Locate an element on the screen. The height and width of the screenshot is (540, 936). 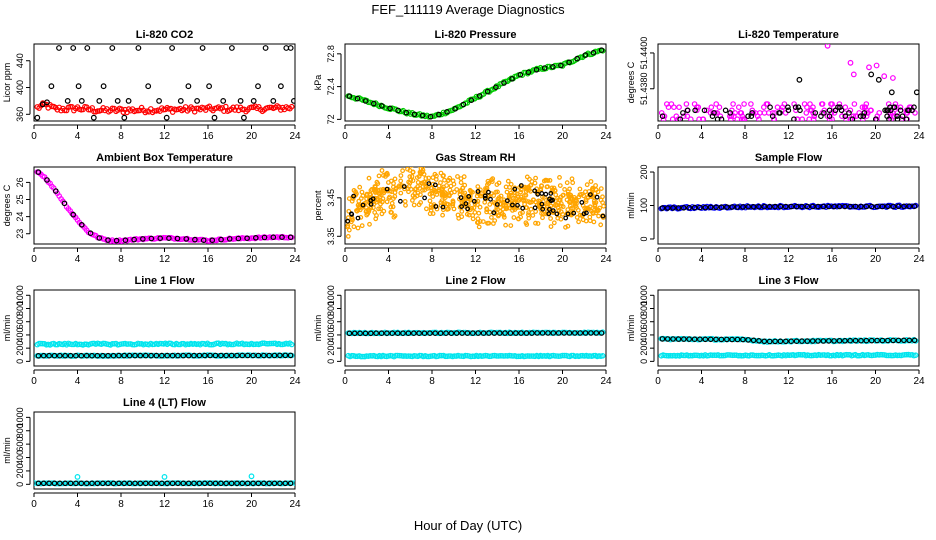
y-tick-label: 51.4400 is located at coordinates (644, 53).